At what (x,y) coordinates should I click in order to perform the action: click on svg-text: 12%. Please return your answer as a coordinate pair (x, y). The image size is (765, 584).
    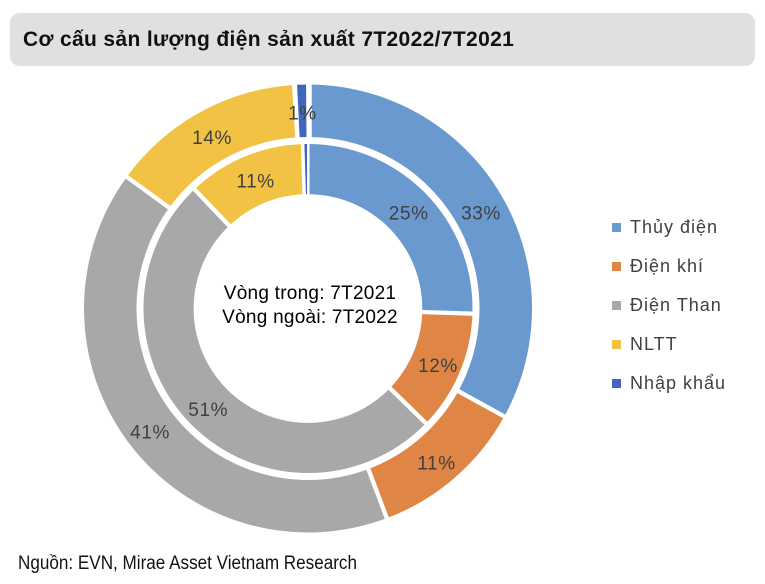
    Looking at the image, I should click on (438, 366).